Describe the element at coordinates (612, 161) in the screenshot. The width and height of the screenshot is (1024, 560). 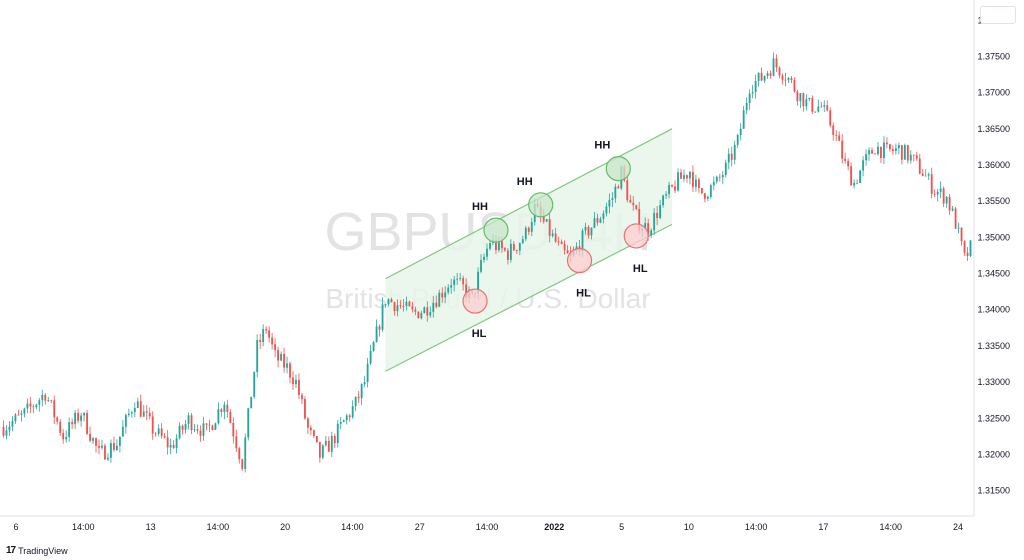
I see `higher-high-marker: HH` at that location.